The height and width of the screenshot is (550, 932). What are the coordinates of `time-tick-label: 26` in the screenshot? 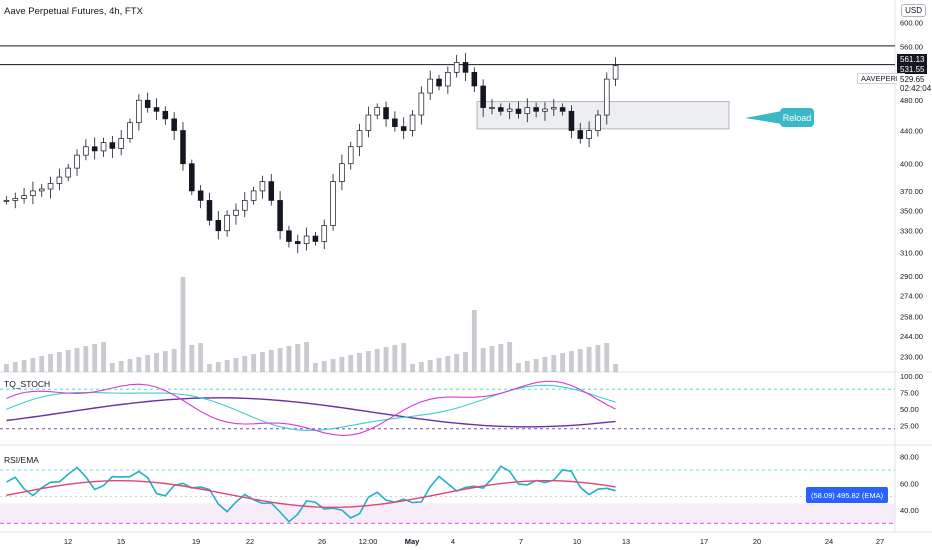 It's located at (322, 541).